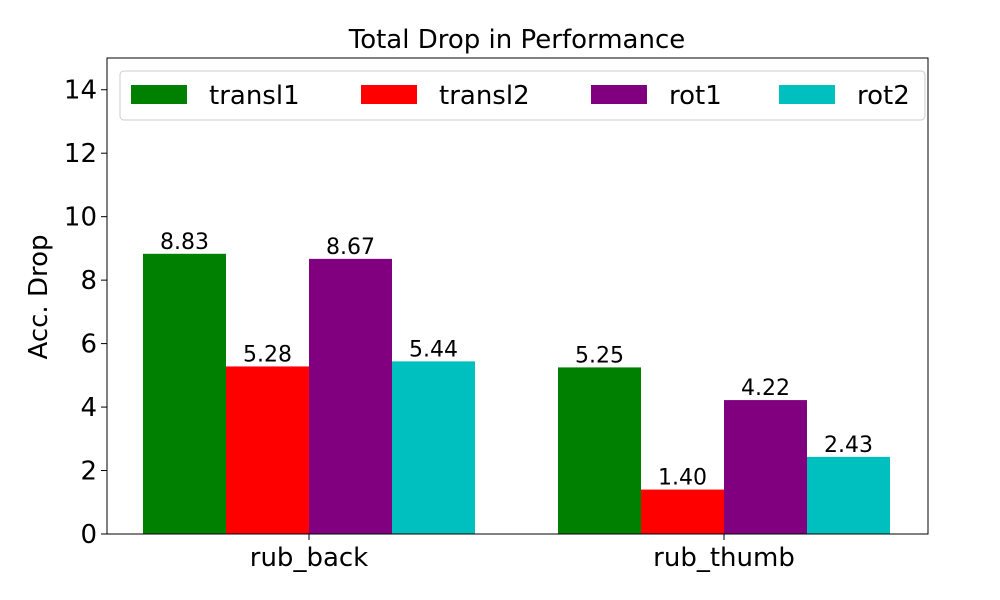 The height and width of the screenshot is (600, 1000). What do you see at coordinates (39, 297) in the screenshot?
I see `y-axis-label: Acc. Drop` at bounding box center [39, 297].